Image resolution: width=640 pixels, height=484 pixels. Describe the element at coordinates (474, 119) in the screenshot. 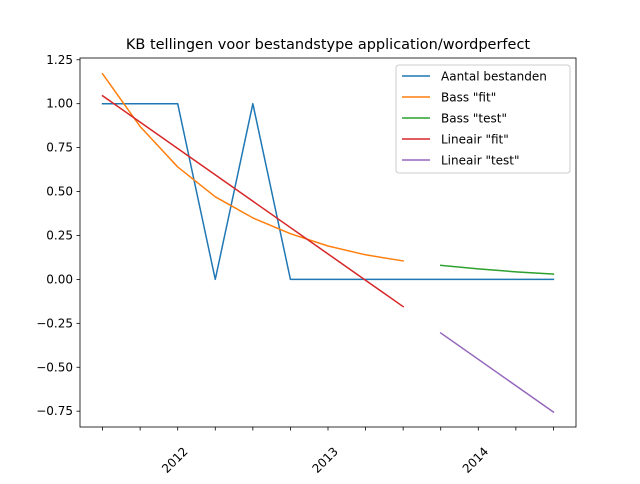

I see `legend-label: Bass "test"` at that location.